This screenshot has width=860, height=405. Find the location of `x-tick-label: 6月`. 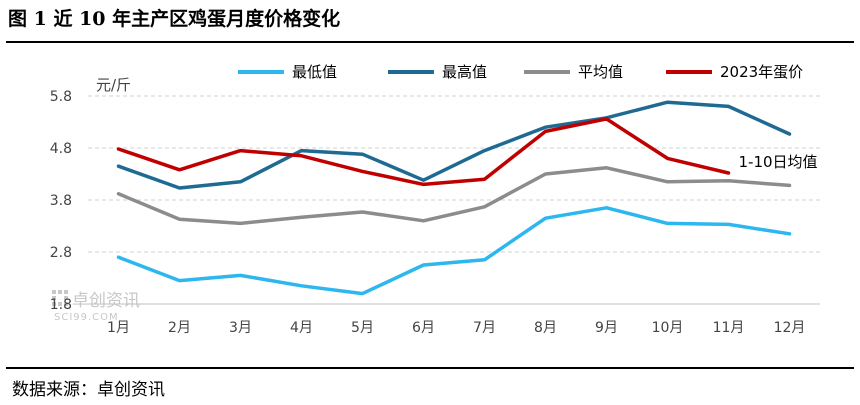

x-tick-label: 6月 is located at coordinates (423, 328).